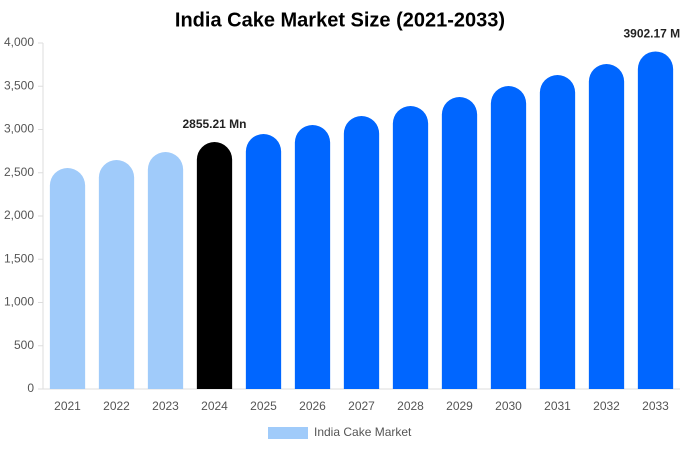 The image size is (680, 450). What do you see at coordinates (459, 406) in the screenshot?
I see `x-tick-label: 2029` at bounding box center [459, 406].